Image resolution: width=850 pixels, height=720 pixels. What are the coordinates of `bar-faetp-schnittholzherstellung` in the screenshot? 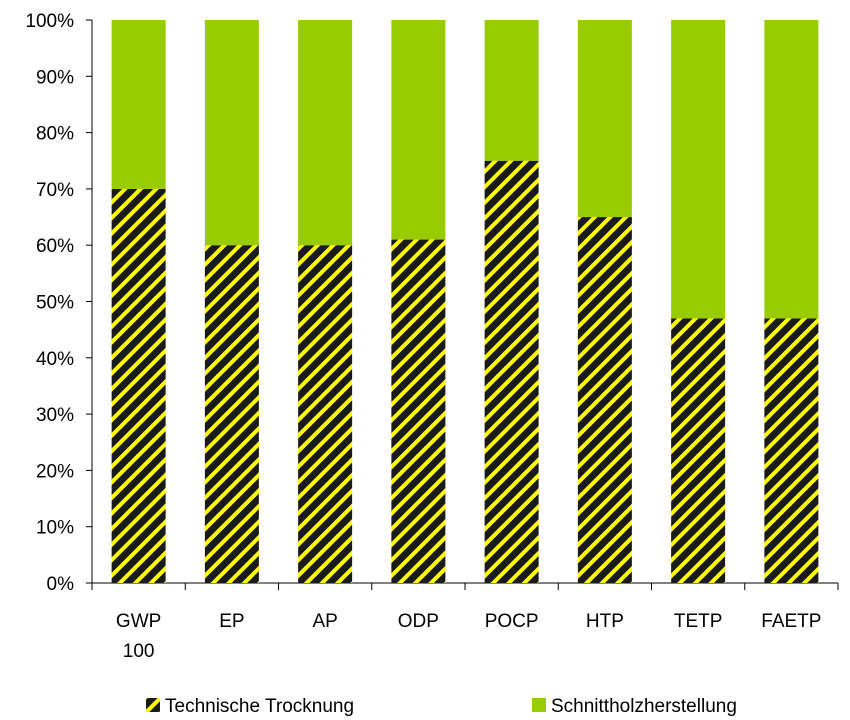 It's located at (791, 169).